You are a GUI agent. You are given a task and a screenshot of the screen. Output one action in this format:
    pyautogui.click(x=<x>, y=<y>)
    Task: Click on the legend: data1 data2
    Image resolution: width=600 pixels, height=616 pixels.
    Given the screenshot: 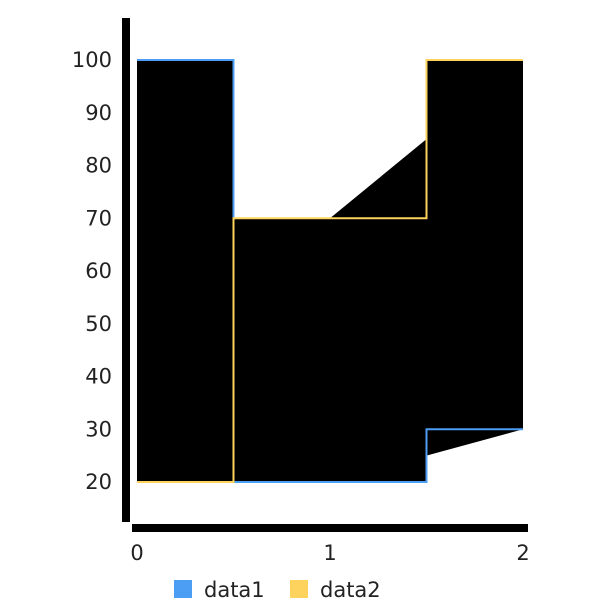 What is the action you would take?
    pyautogui.click(x=277, y=590)
    